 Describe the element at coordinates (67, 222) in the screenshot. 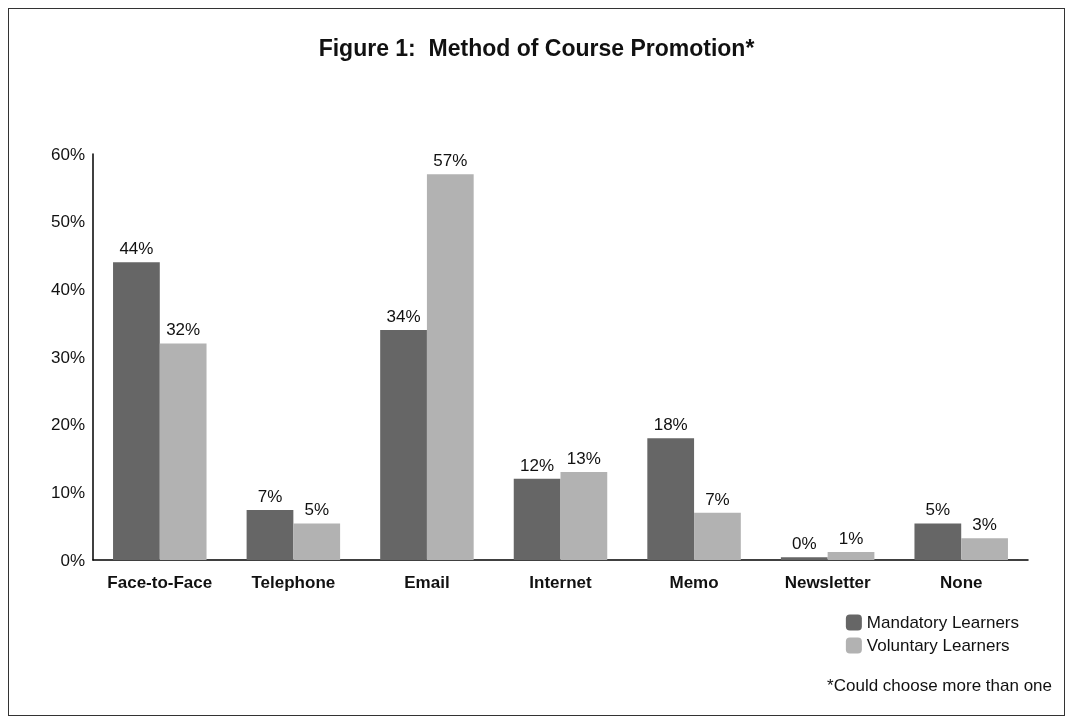

I see `y-tick-label: 50%` at that location.